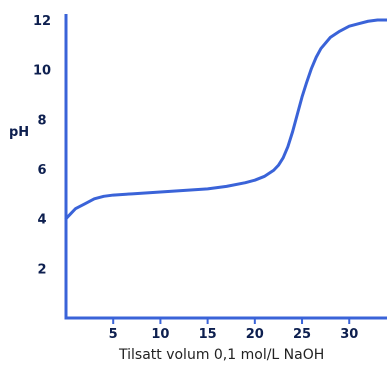 Image resolution: width=387 pixels, height=368 pixels. What do you see at coordinates (41, 120) in the screenshot?
I see `y-tick-label: 8` at bounding box center [41, 120].